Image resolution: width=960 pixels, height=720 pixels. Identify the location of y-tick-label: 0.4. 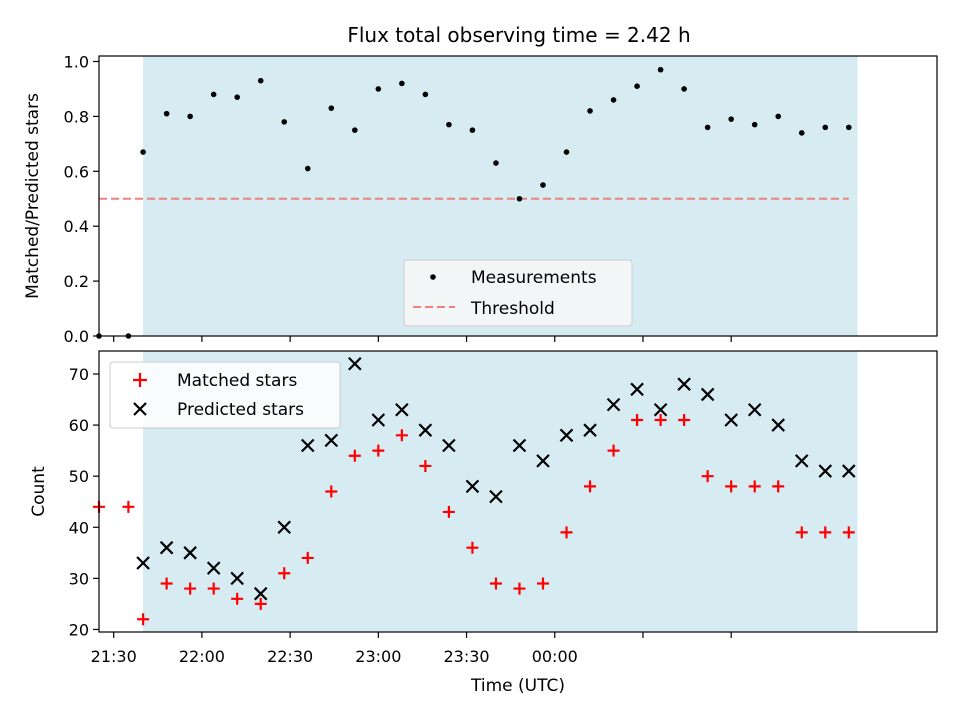
(76, 226).